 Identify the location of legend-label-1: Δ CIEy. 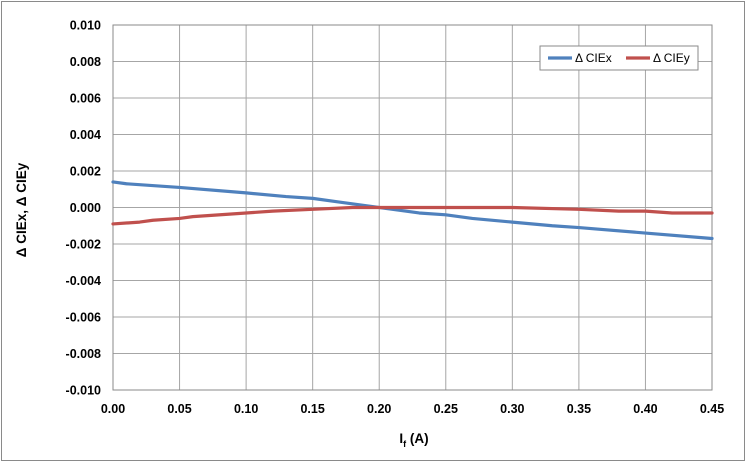
(671, 58).